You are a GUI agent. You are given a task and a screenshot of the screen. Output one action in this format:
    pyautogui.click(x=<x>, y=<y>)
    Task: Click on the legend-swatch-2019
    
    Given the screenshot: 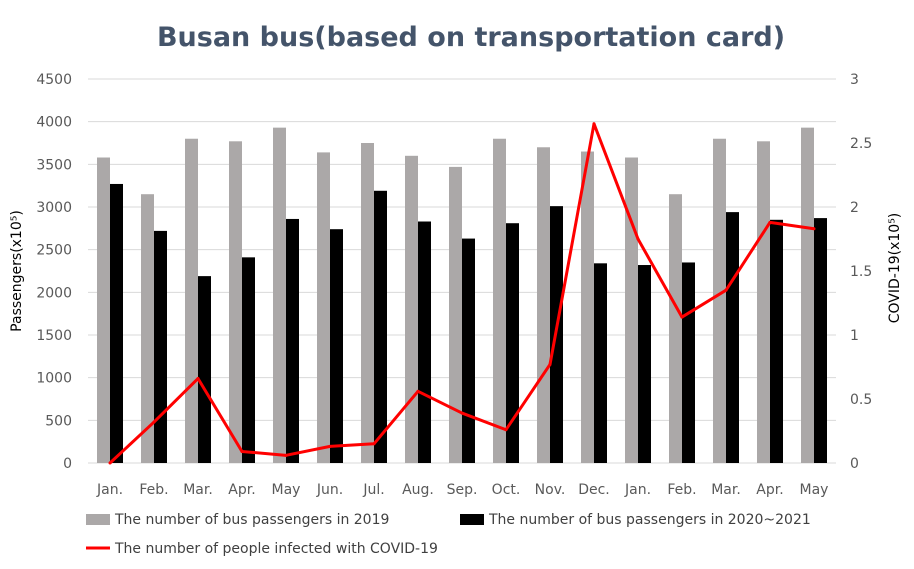 What is the action you would take?
    pyautogui.click(x=98, y=519)
    